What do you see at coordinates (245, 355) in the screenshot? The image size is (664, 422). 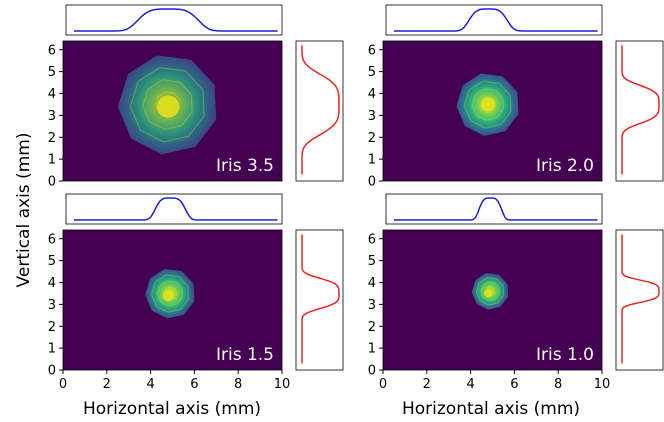 I see `iris-label: Iris 1.5` at bounding box center [245, 355].